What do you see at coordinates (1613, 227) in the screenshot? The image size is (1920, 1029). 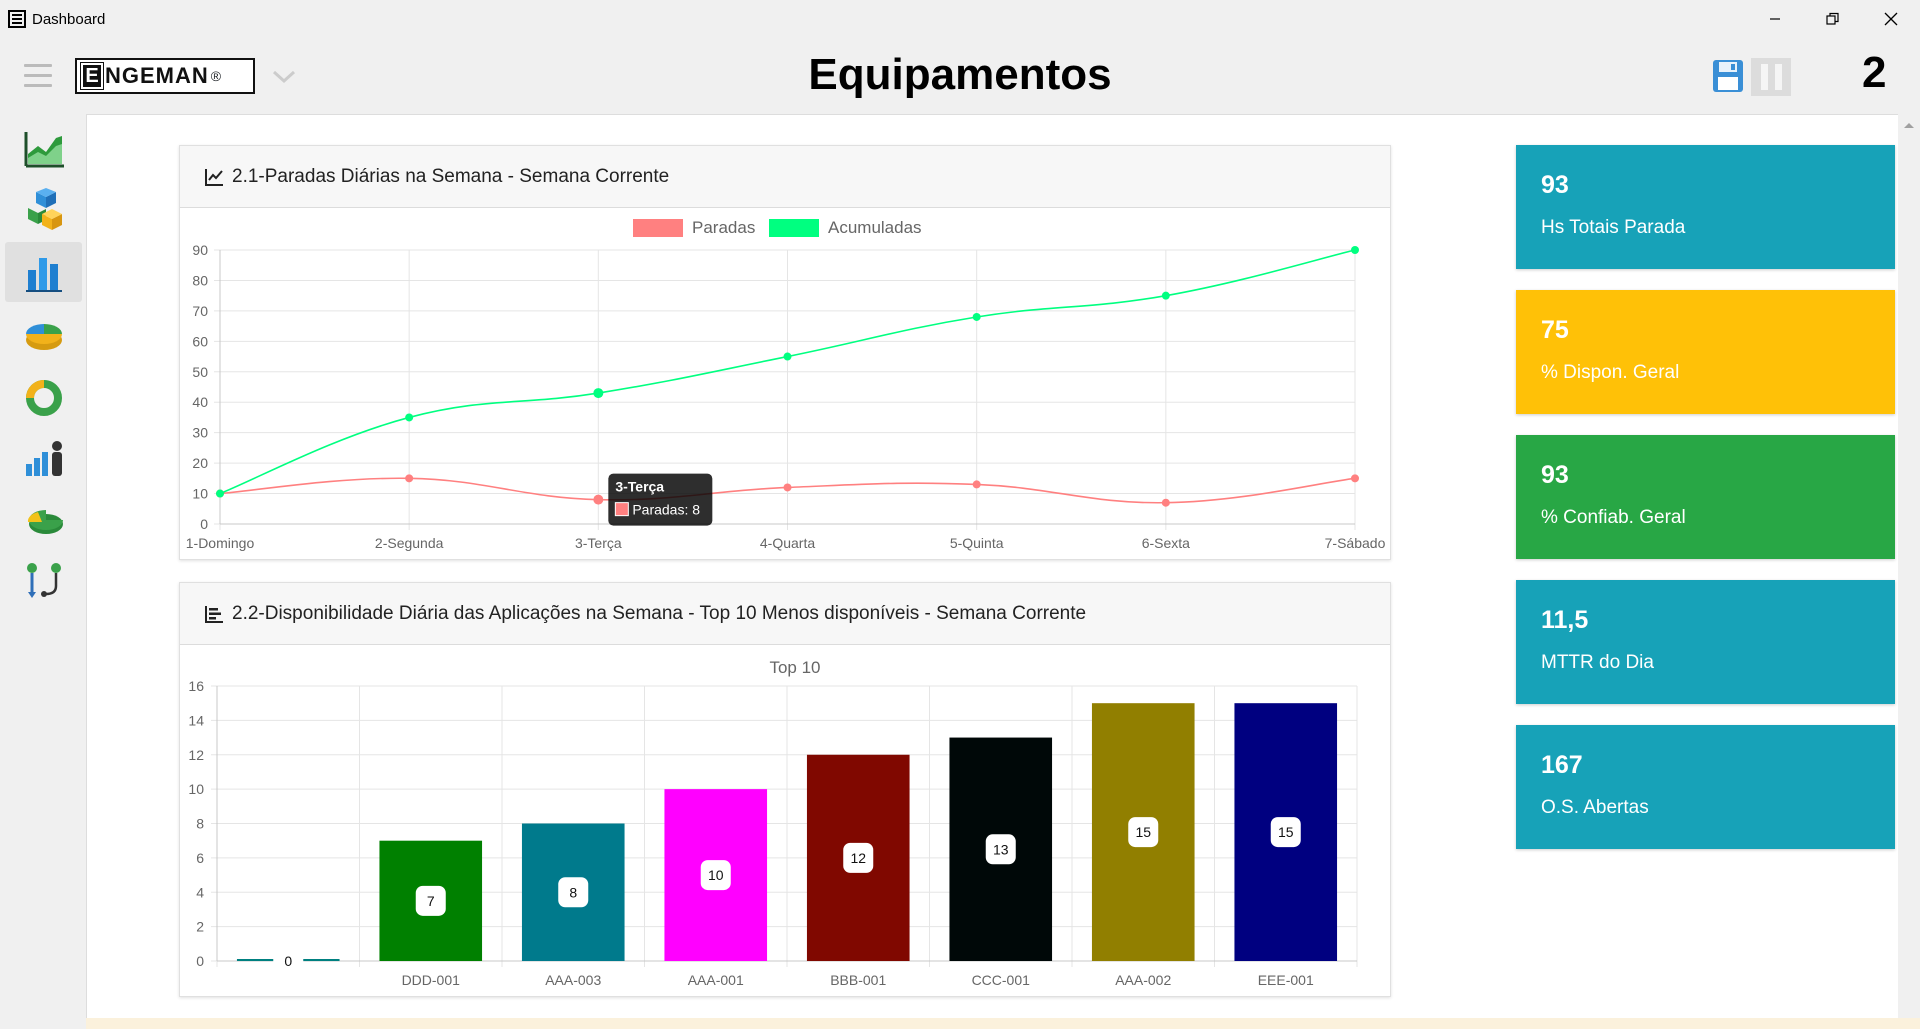 I see `stat-label: Hs Totais Parada` at bounding box center [1613, 227].